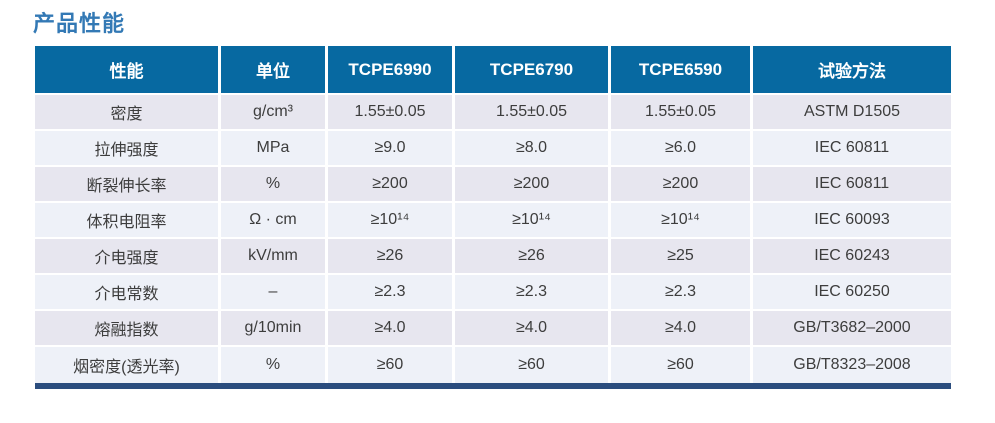  I want to click on cell-tcpe6790: ≥60, so click(533, 365).